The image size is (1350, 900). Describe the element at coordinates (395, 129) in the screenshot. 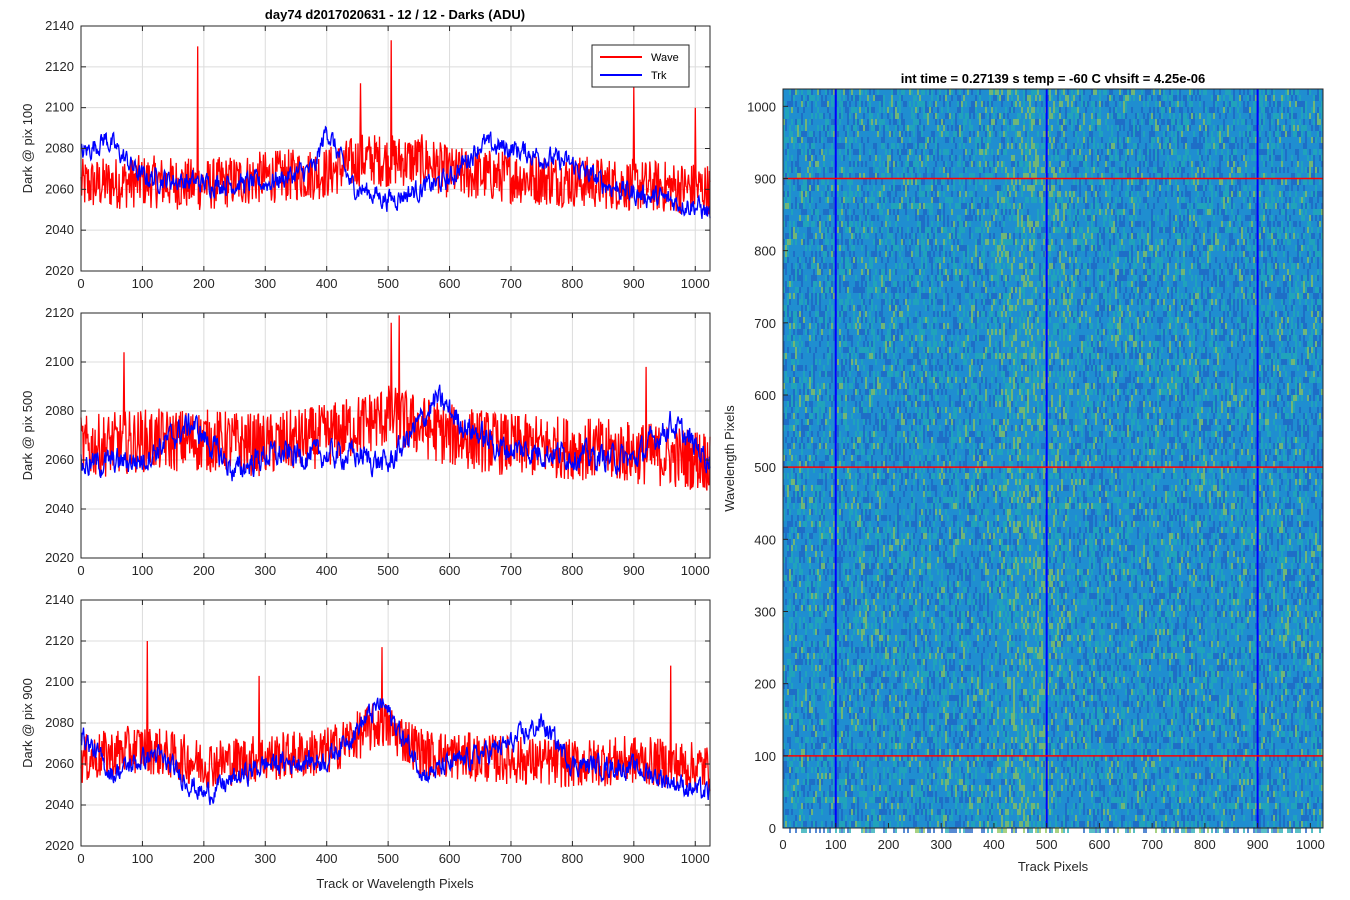

I see `series-lines` at that location.